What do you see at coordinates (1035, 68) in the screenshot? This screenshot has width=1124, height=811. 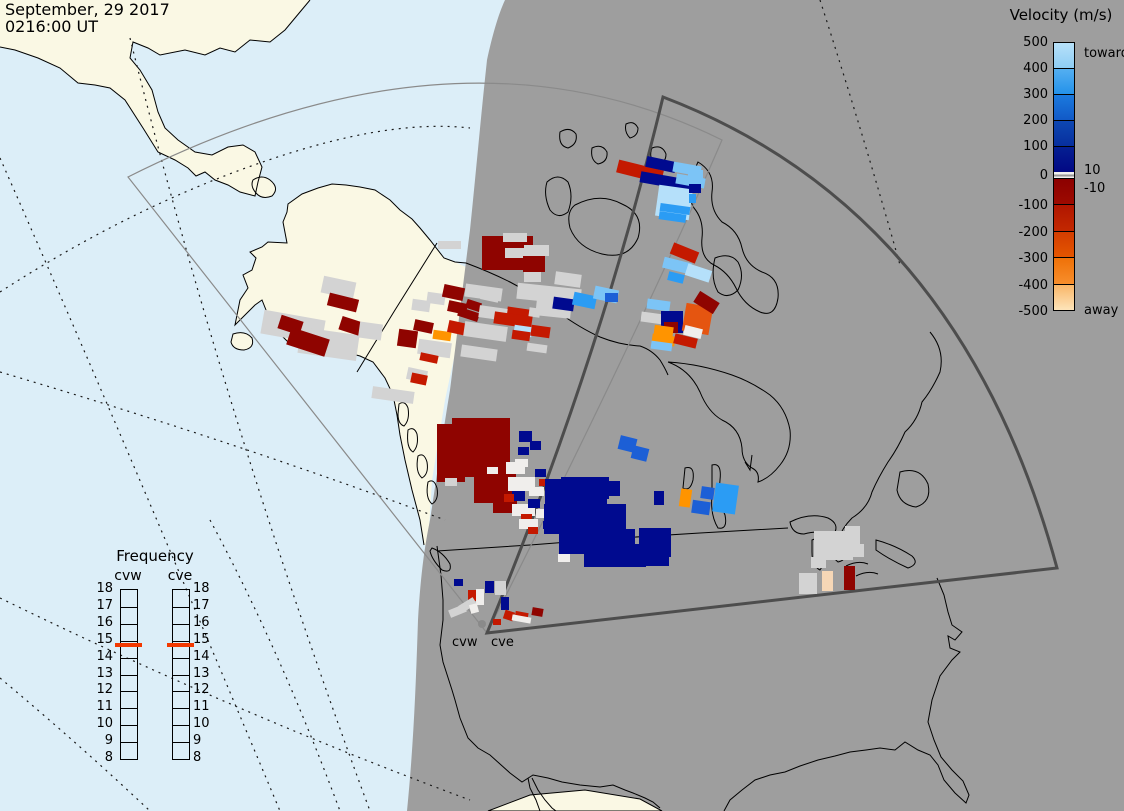 I see `velocity-tick-label: 400` at bounding box center [1035, 68].